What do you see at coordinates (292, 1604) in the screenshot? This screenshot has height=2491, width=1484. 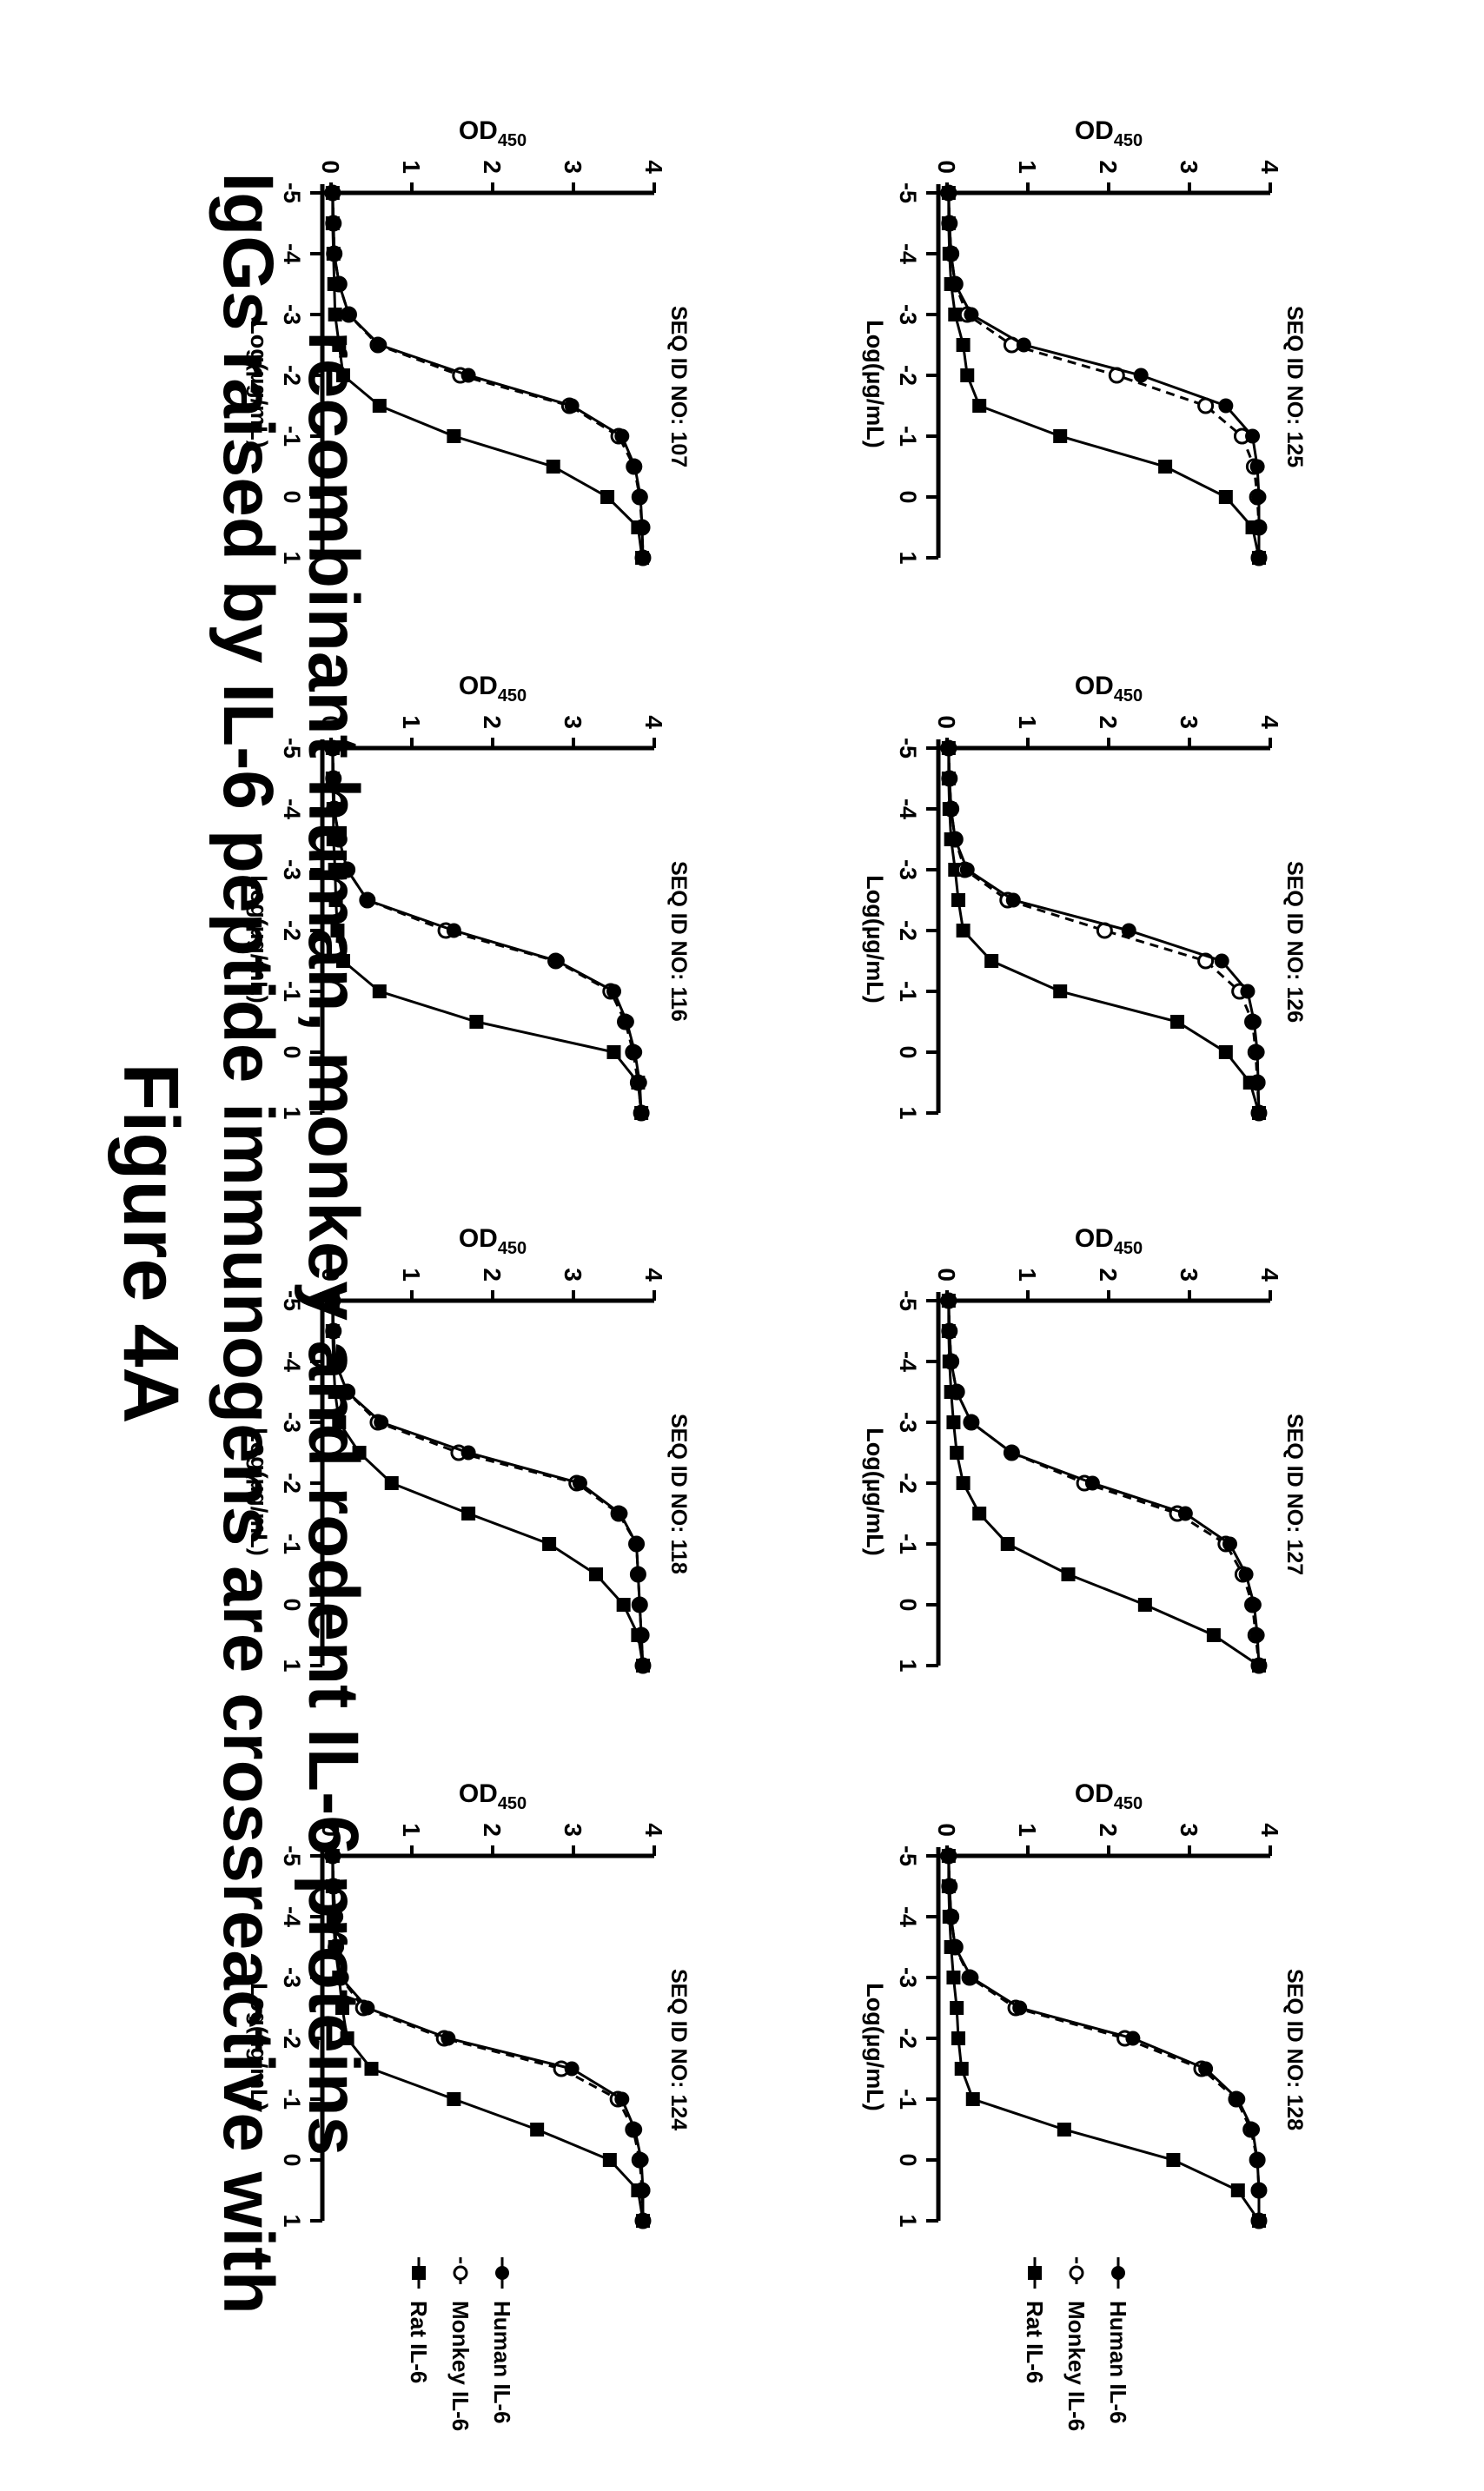 I see `x-tick-label: 0` at bounding box center [292, 1604].